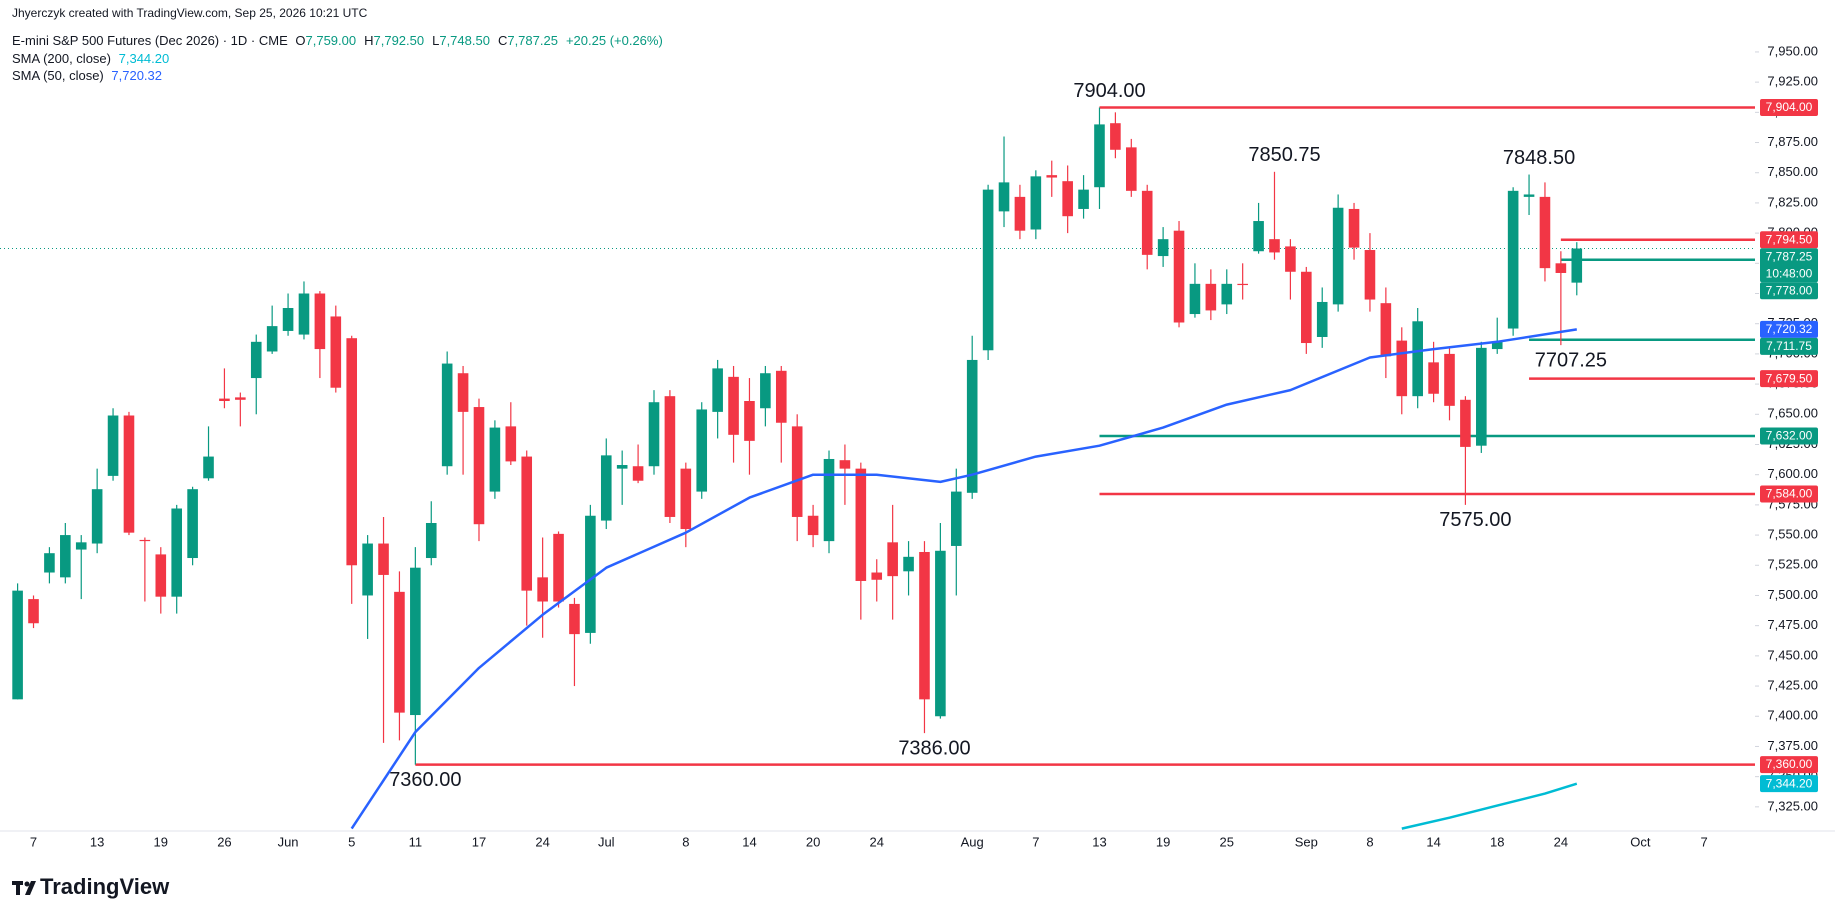 The image size is (1835, 917). What do you see at coordinates (351, 841) in the screenshot?
I see `x-tick-label: 5` at bounding box center [351, 841].